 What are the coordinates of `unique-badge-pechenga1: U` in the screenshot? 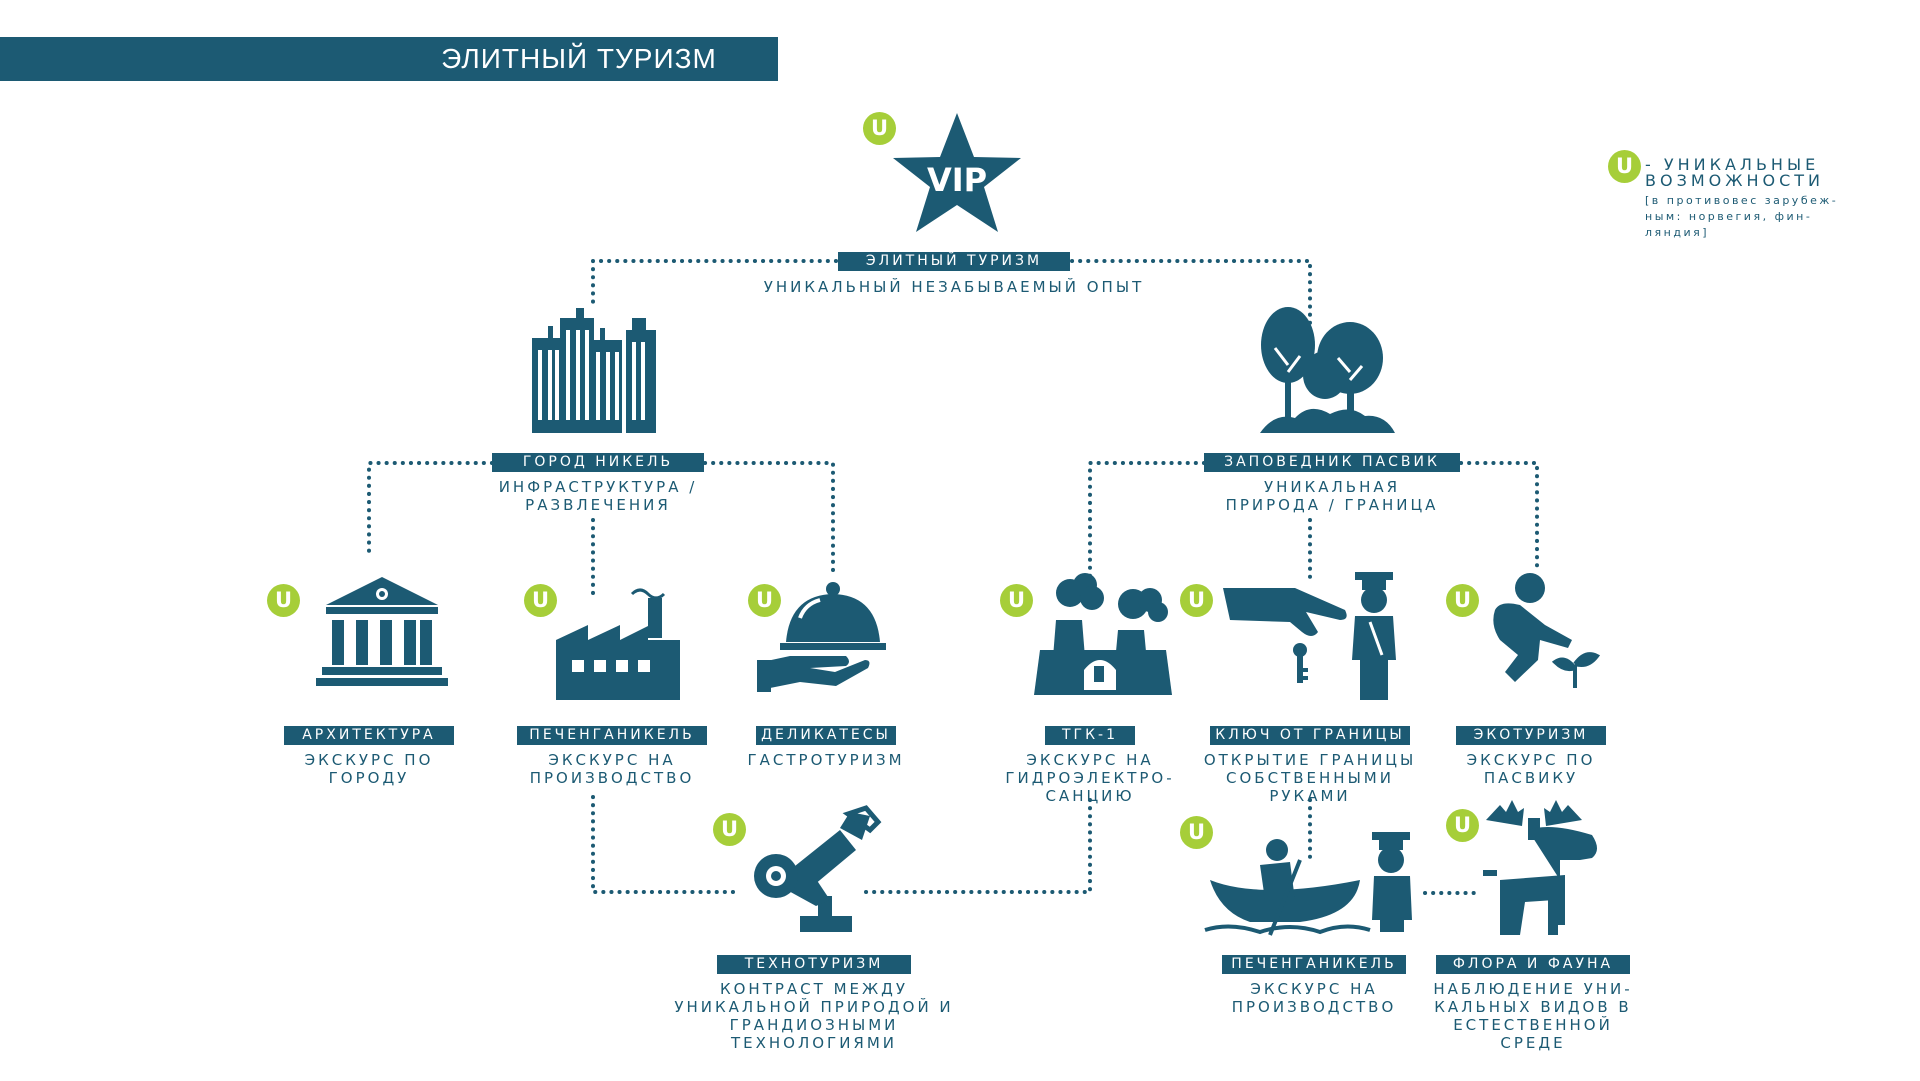 It's located at (540, 600).